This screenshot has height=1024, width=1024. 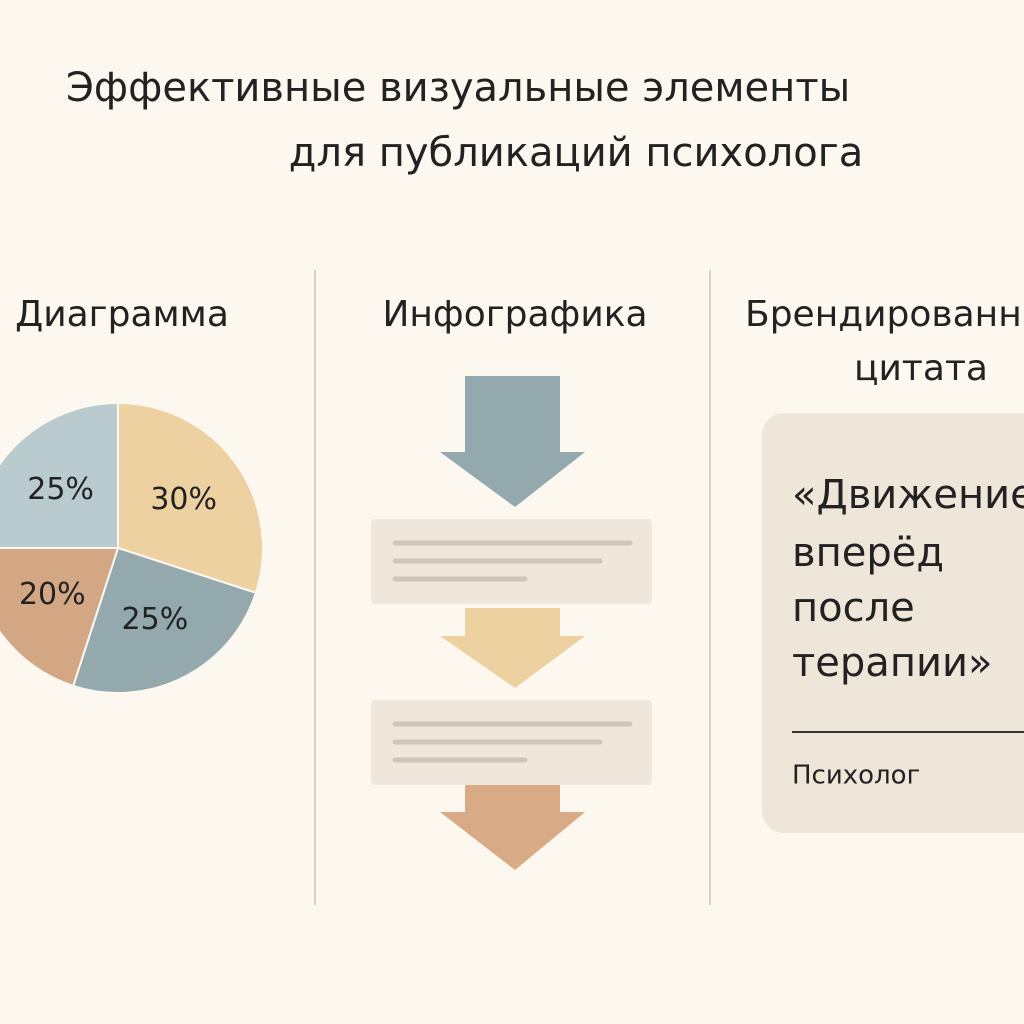 I want to click on quote-line: «Движение, so click(x=908, y=495).